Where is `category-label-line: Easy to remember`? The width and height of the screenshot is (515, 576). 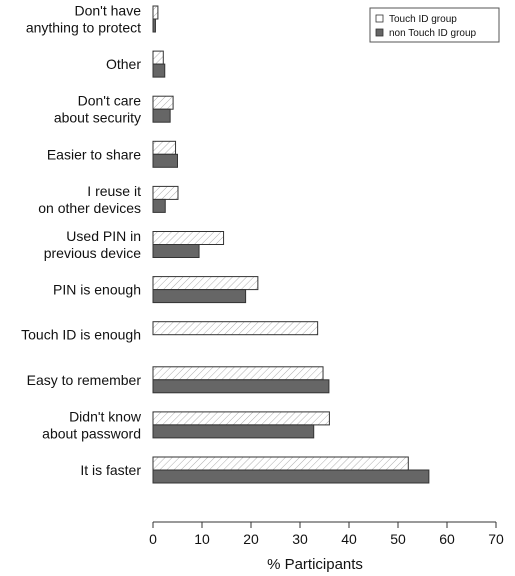 category-label-line: Easy to remember is located at coordinates (84, 380).